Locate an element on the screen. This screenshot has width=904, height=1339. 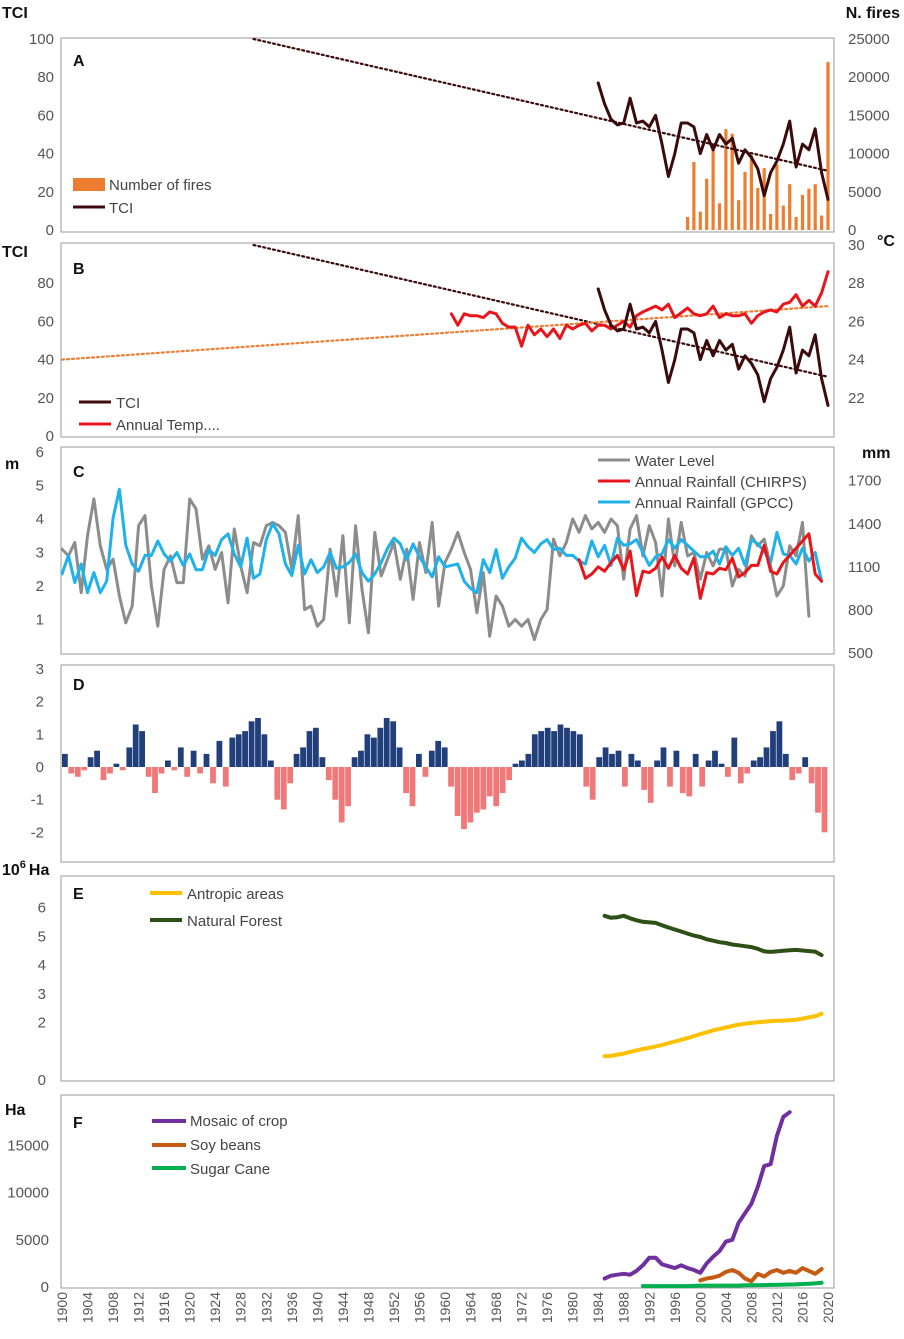
x-tick-1980: 1980 is located at coordinates (573, 1307).